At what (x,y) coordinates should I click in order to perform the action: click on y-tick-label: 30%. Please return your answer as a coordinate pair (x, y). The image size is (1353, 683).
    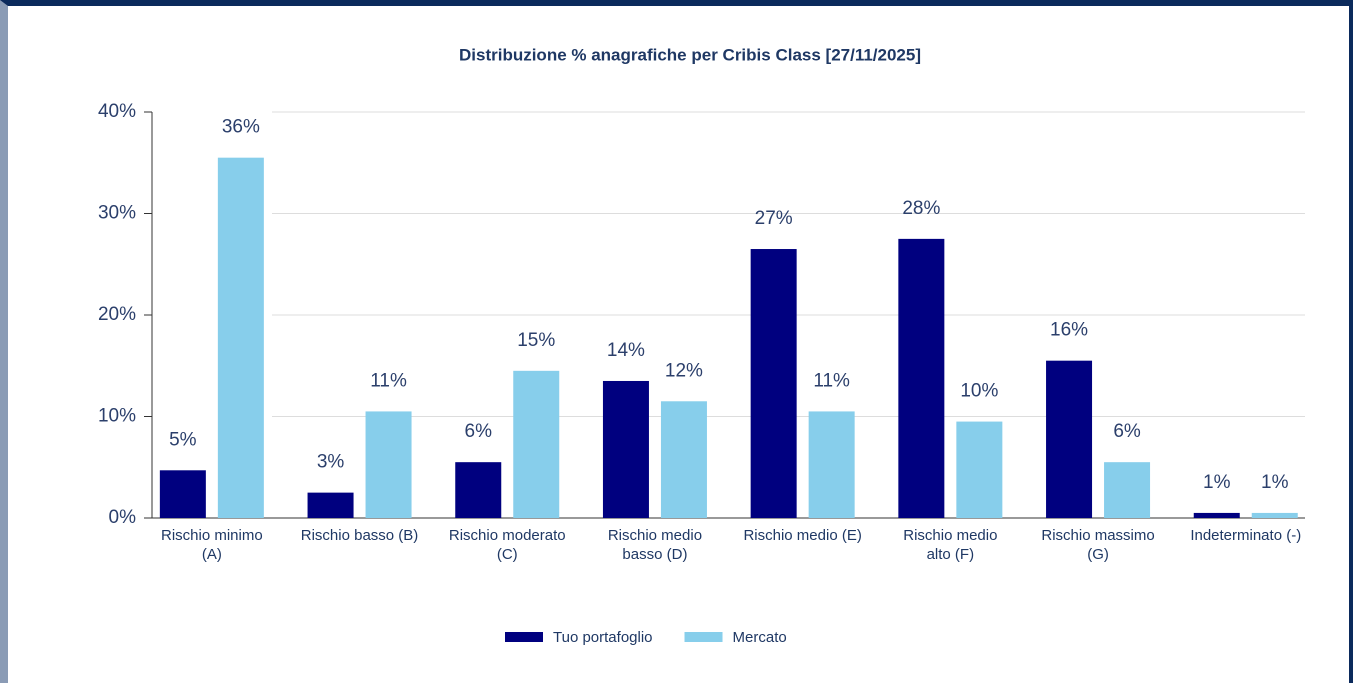
    Looking at the image, I should click on (117, 213).